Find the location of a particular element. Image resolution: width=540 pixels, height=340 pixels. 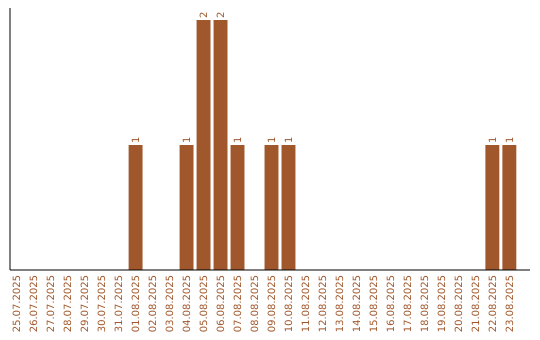

x-tick-label: 07.08.2025 is located at coordinates (238, 303).